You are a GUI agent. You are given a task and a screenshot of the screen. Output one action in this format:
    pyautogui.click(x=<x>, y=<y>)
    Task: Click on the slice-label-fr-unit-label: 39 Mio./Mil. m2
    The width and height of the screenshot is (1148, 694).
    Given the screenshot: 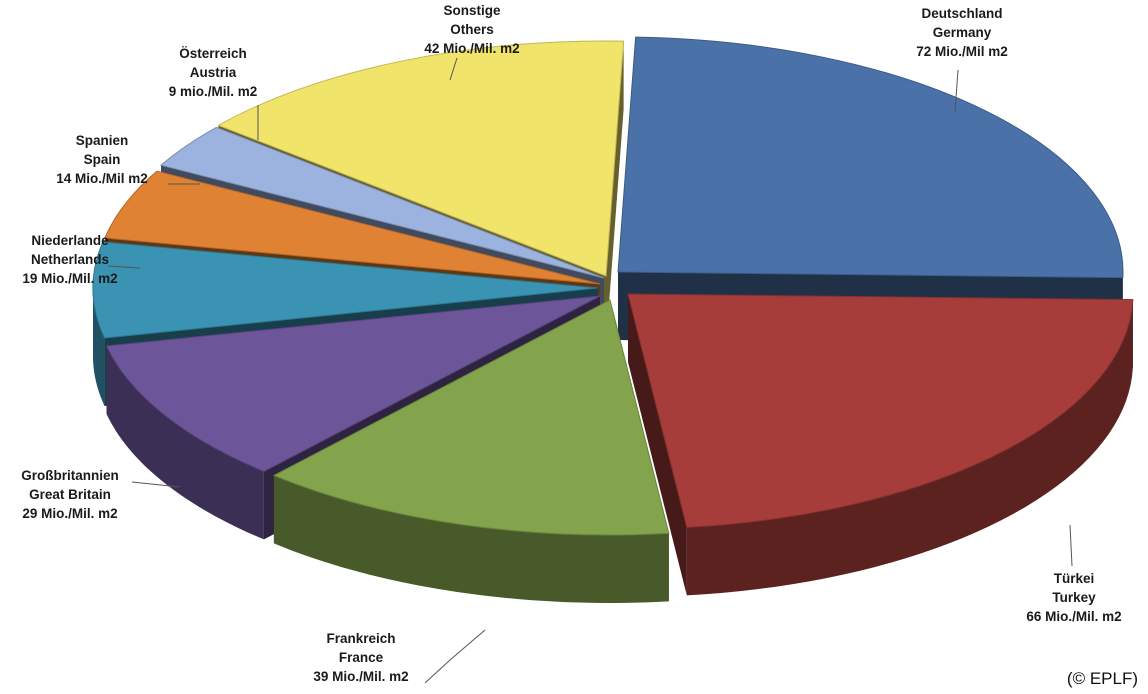 What is the action you would take?
    pyautogui.click(x=360, y=676)
    